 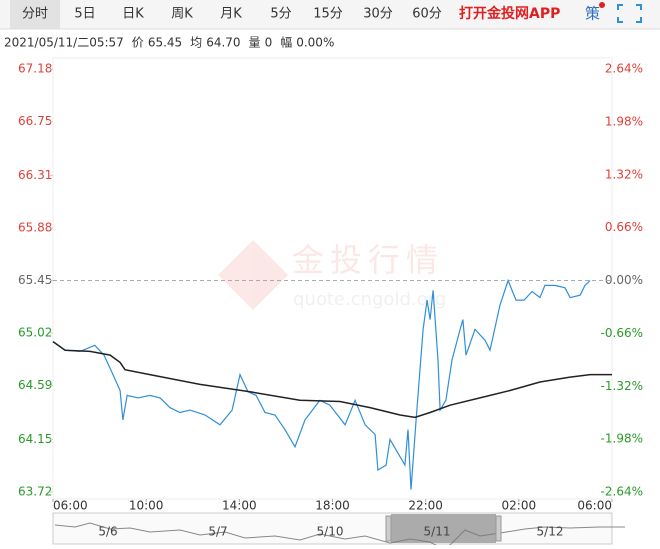 What do you see at coordinates (315, 43) in the screenshot?
I see `info-value: 0.00%` at bounding box center [315, 43].